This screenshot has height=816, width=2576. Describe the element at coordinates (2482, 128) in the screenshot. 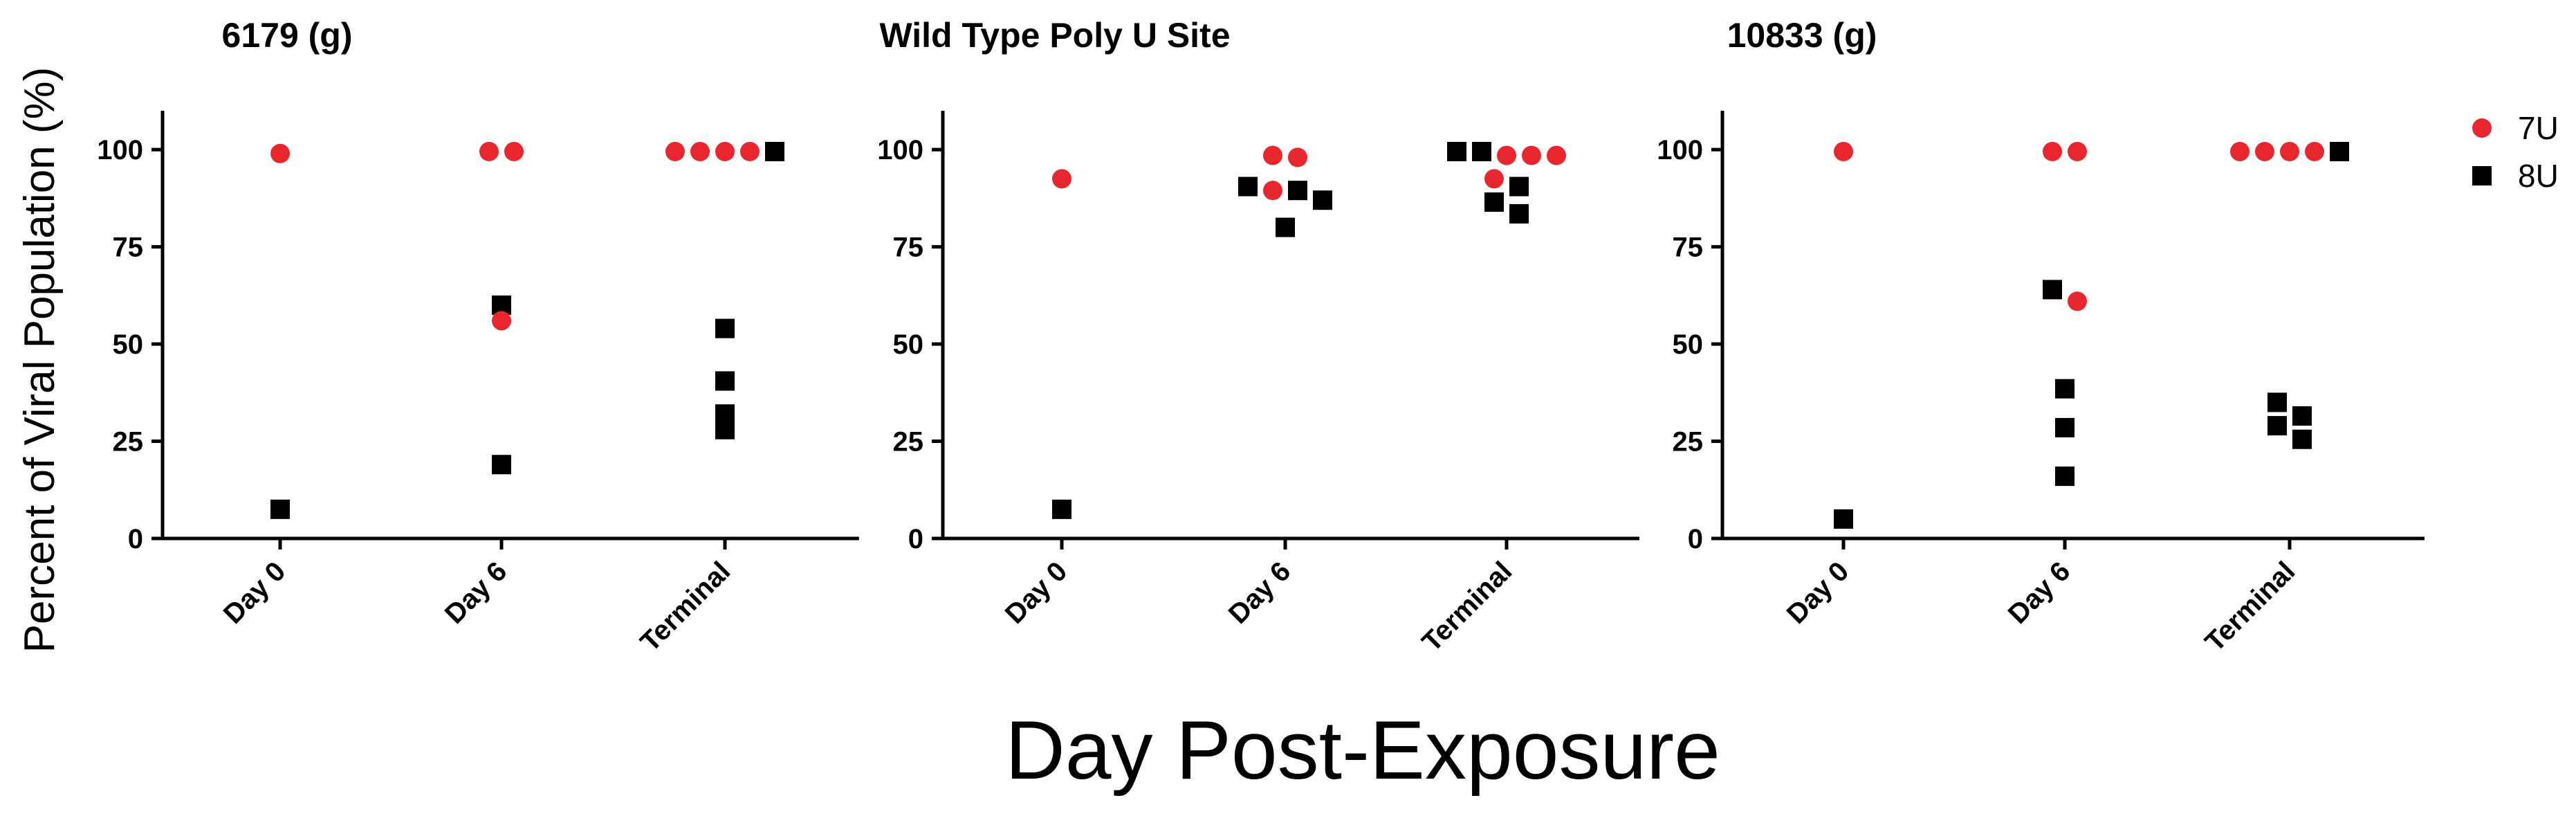

I see `legend-marker-7u` at that location.